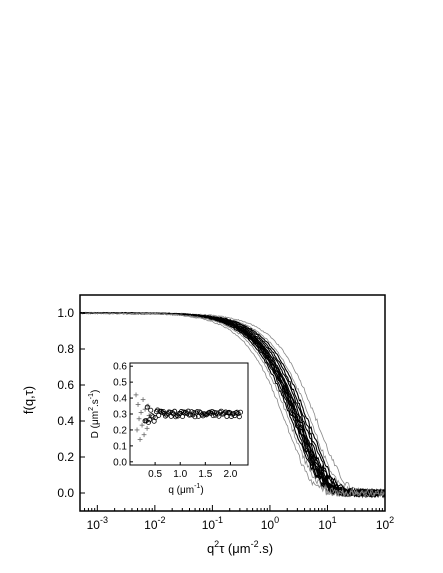  I want to click on main-x-axis: 10⁻³ 10⁻² 10⁻¹ 10⁰ 10¹ 10², so click(236, 518).